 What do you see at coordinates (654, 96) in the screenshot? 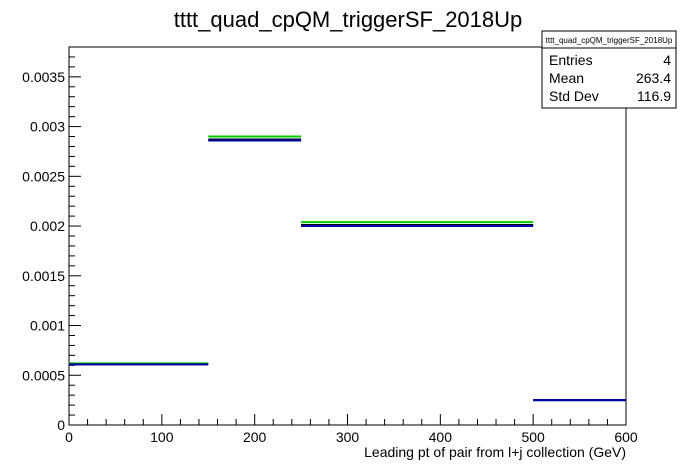
I see `stats-stddev-value: 116.9` at bounding box center [654, 96].